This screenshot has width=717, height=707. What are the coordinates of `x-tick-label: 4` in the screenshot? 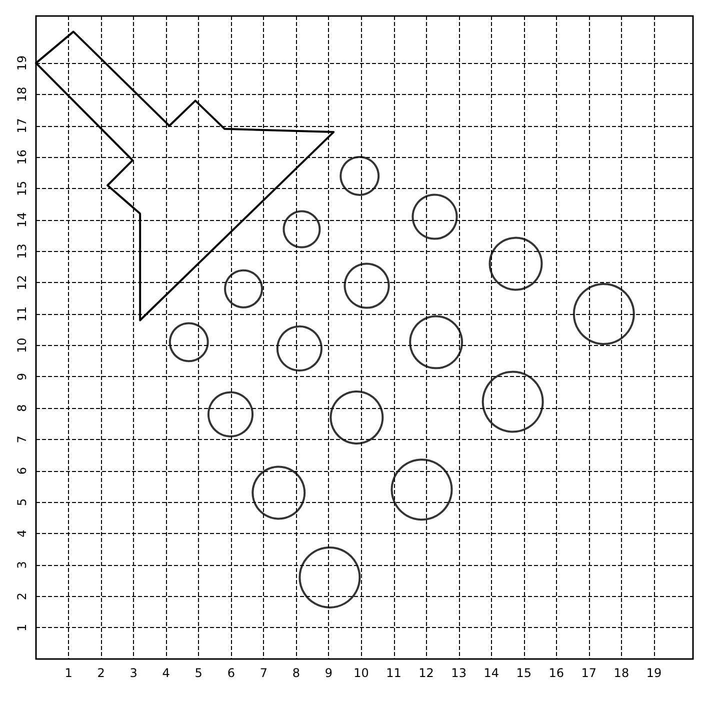 It's located at (166, 673).